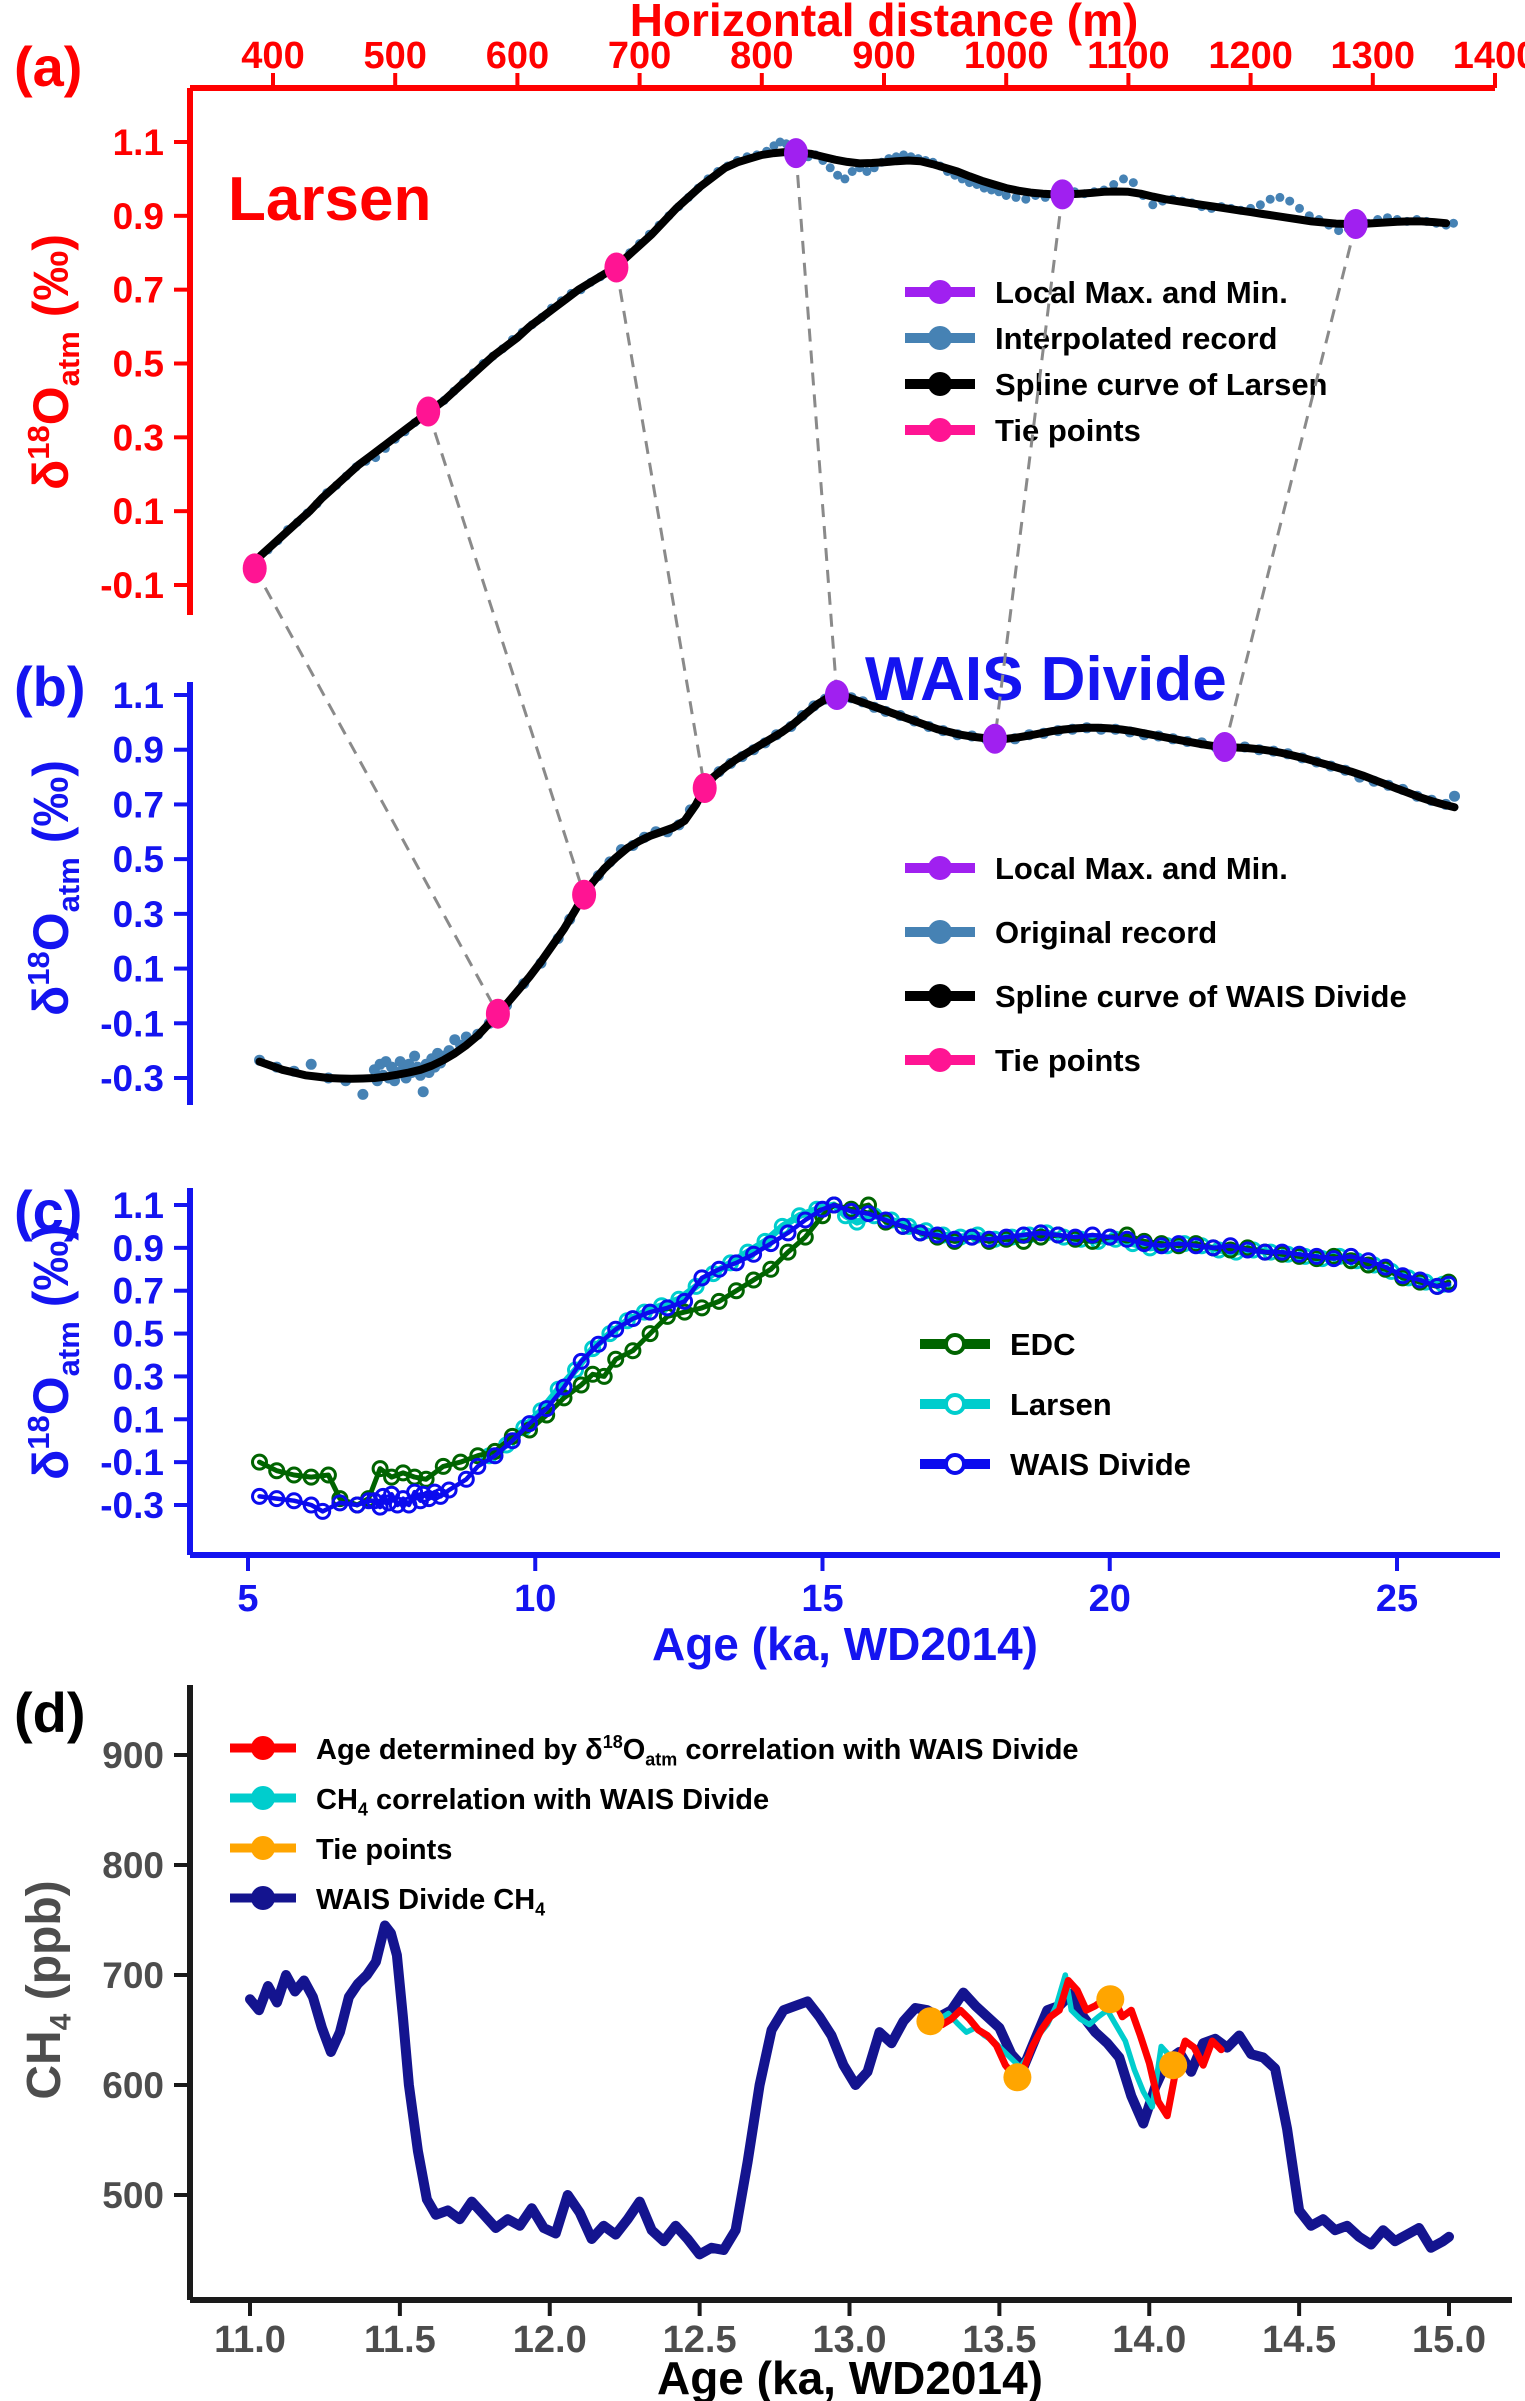  Describe the element at coordinates (854, 1358) in the screenshot. I see `series-wais-divide` at that location.